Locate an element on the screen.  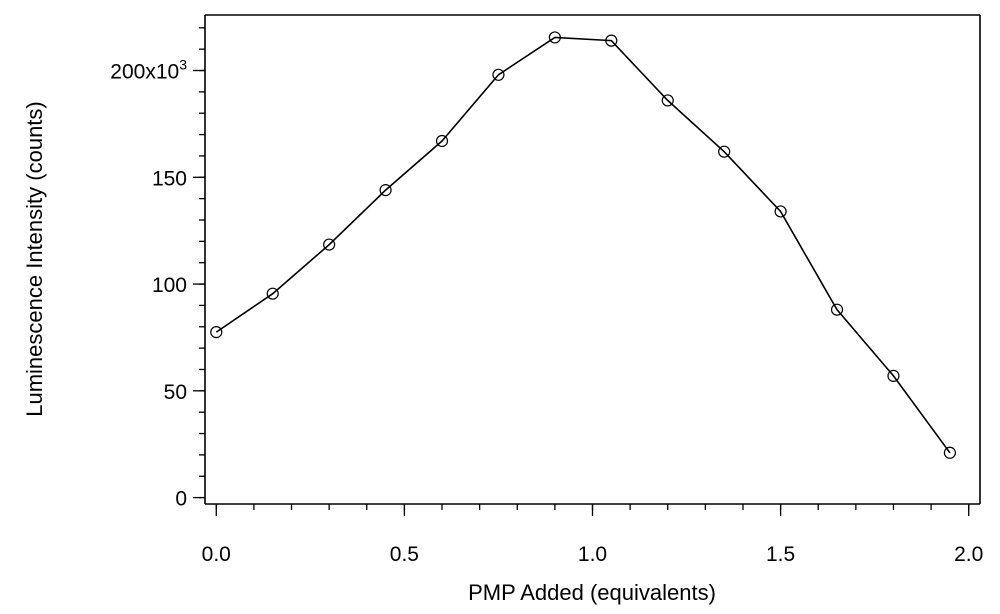
x-axis-title: PMP Added (equivalents) is located at coordinates (592, 592).